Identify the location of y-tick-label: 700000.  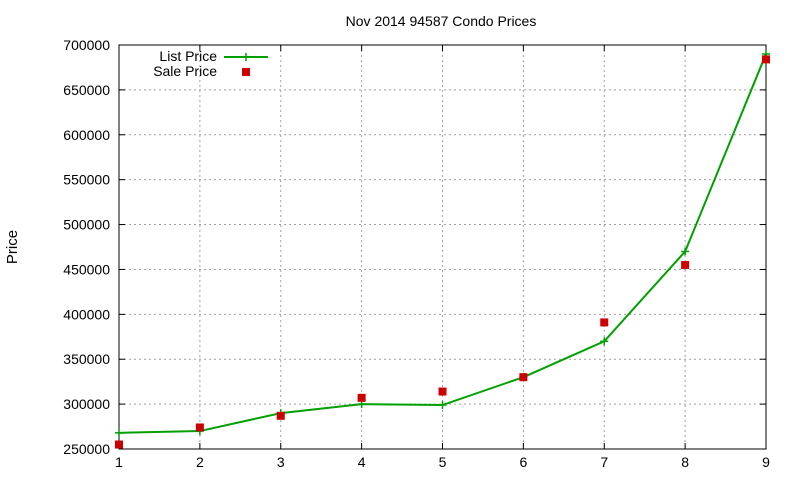
(86, 45).